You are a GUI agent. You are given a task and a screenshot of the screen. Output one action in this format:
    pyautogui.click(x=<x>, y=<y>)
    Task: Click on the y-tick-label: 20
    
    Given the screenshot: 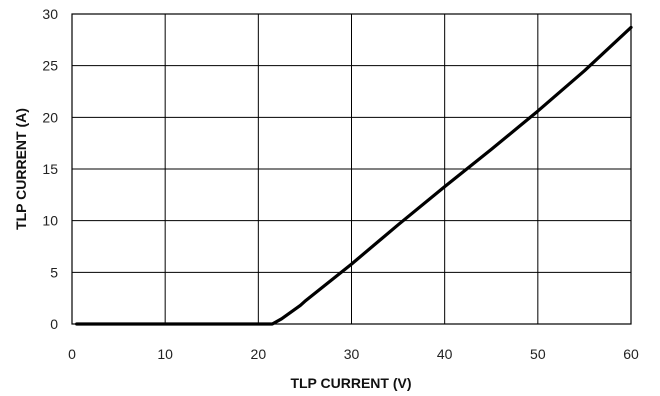 What is the action you would take?
    pyautogui.click(x=50, y=117)
    